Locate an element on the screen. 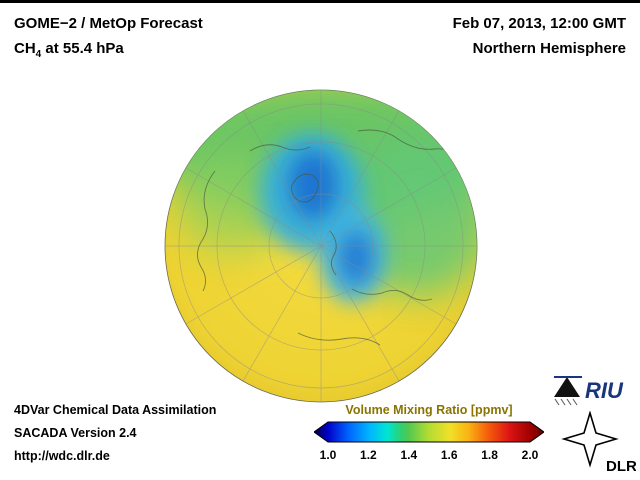  riu-logo: RIU is located at coordinates (589, 391).